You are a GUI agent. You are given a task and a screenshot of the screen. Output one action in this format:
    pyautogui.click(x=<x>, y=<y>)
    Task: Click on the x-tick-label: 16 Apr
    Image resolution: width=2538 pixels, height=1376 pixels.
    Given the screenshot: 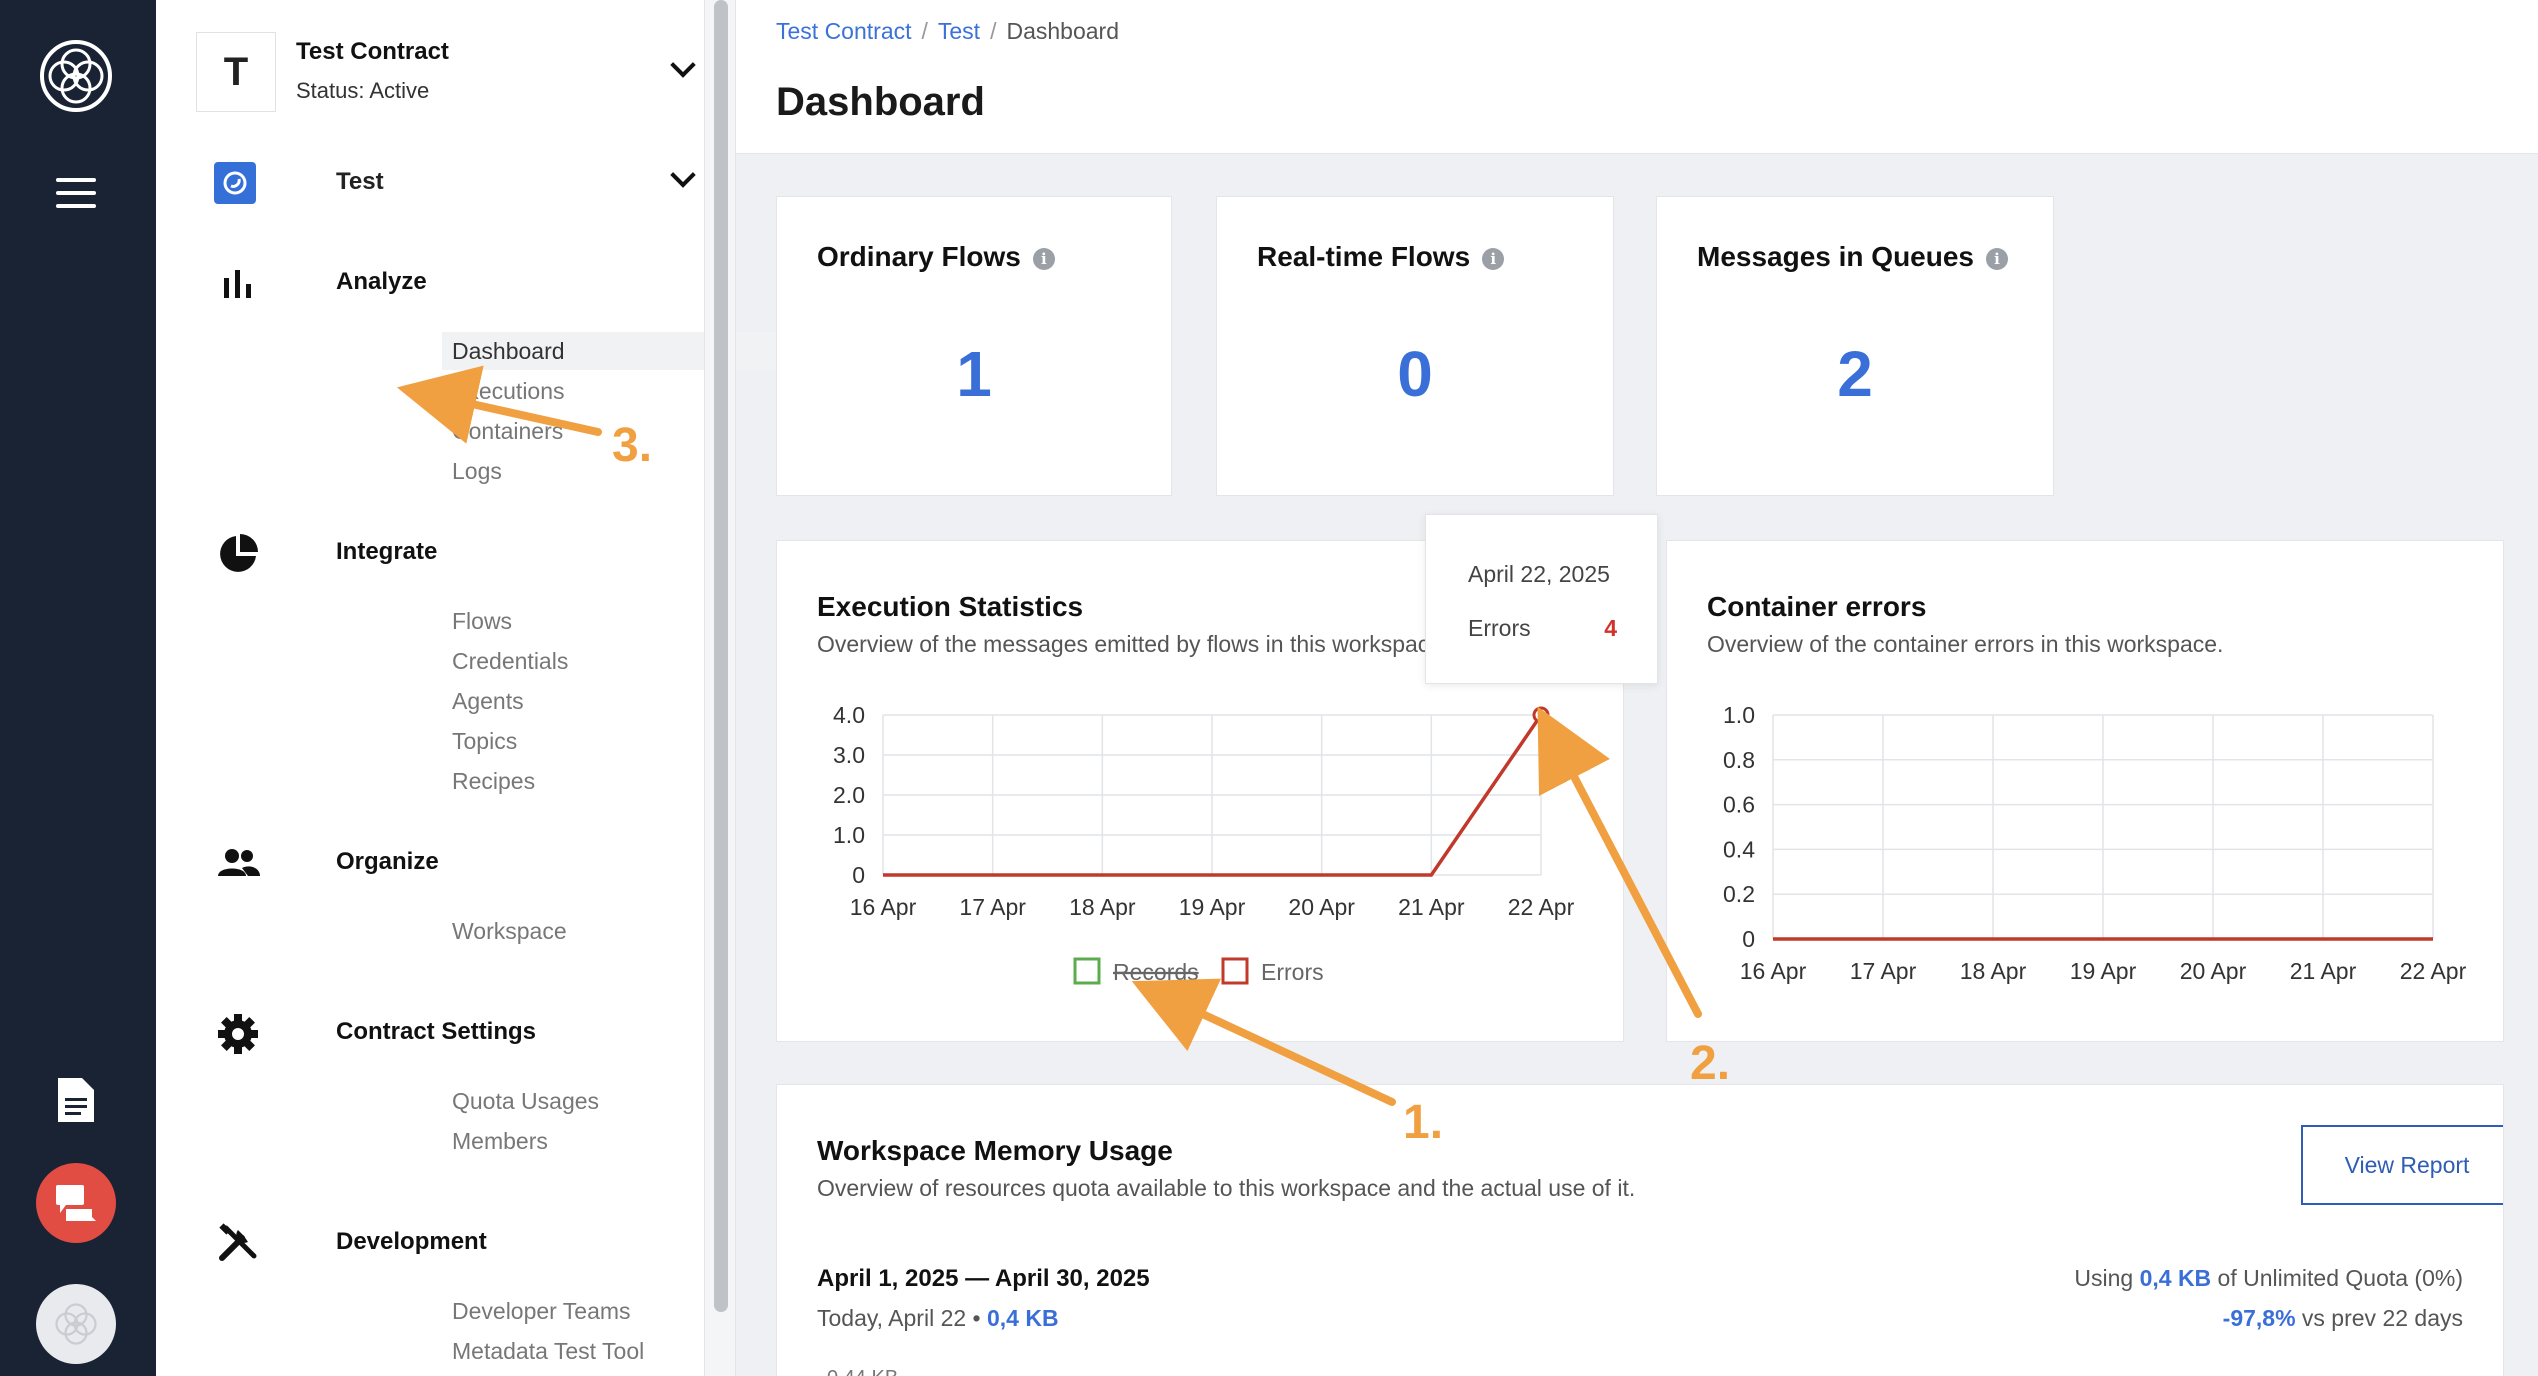 What is the action you would take?
    pyautogui.click(x=1773, y=971)
    